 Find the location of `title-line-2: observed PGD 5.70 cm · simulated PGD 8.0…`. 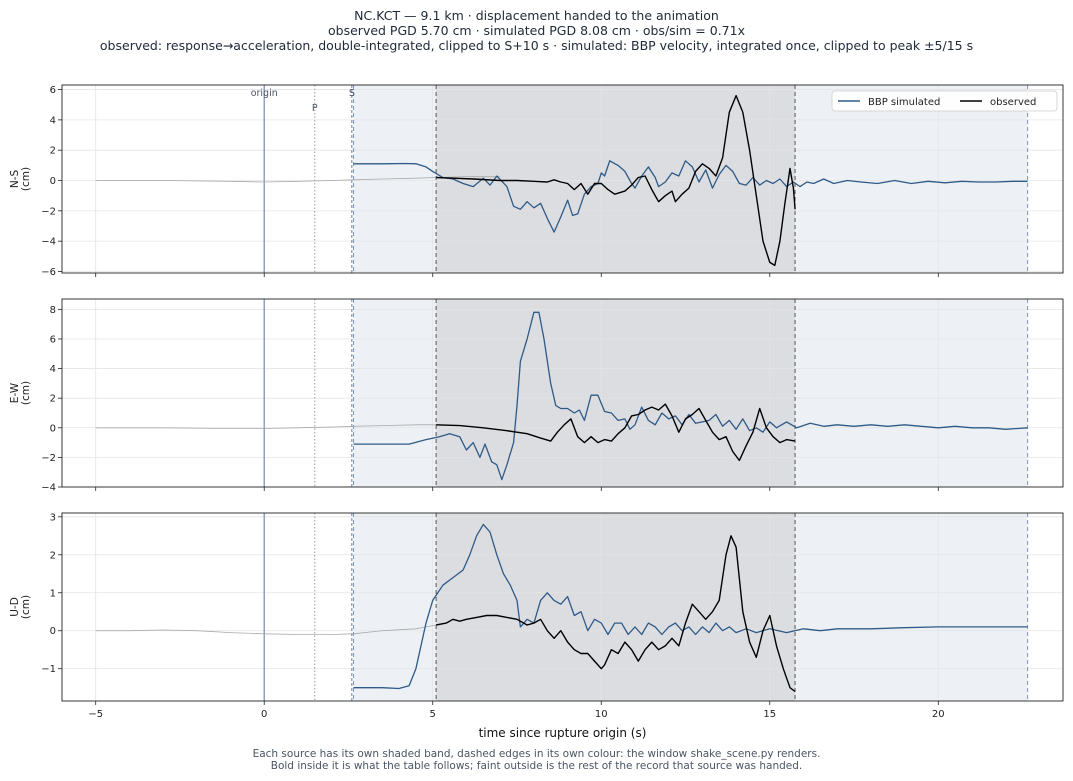

title-line-2: observed PGD 5.70 cm · simulated PGD 8.0… is located at coordinates (536, 30).